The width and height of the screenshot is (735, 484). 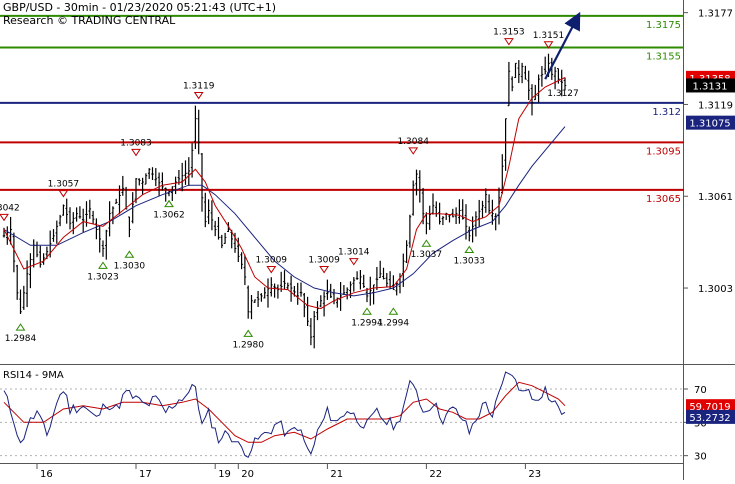 I want to click on swing-high-label: 1.3119, so click(x=199, y=86).